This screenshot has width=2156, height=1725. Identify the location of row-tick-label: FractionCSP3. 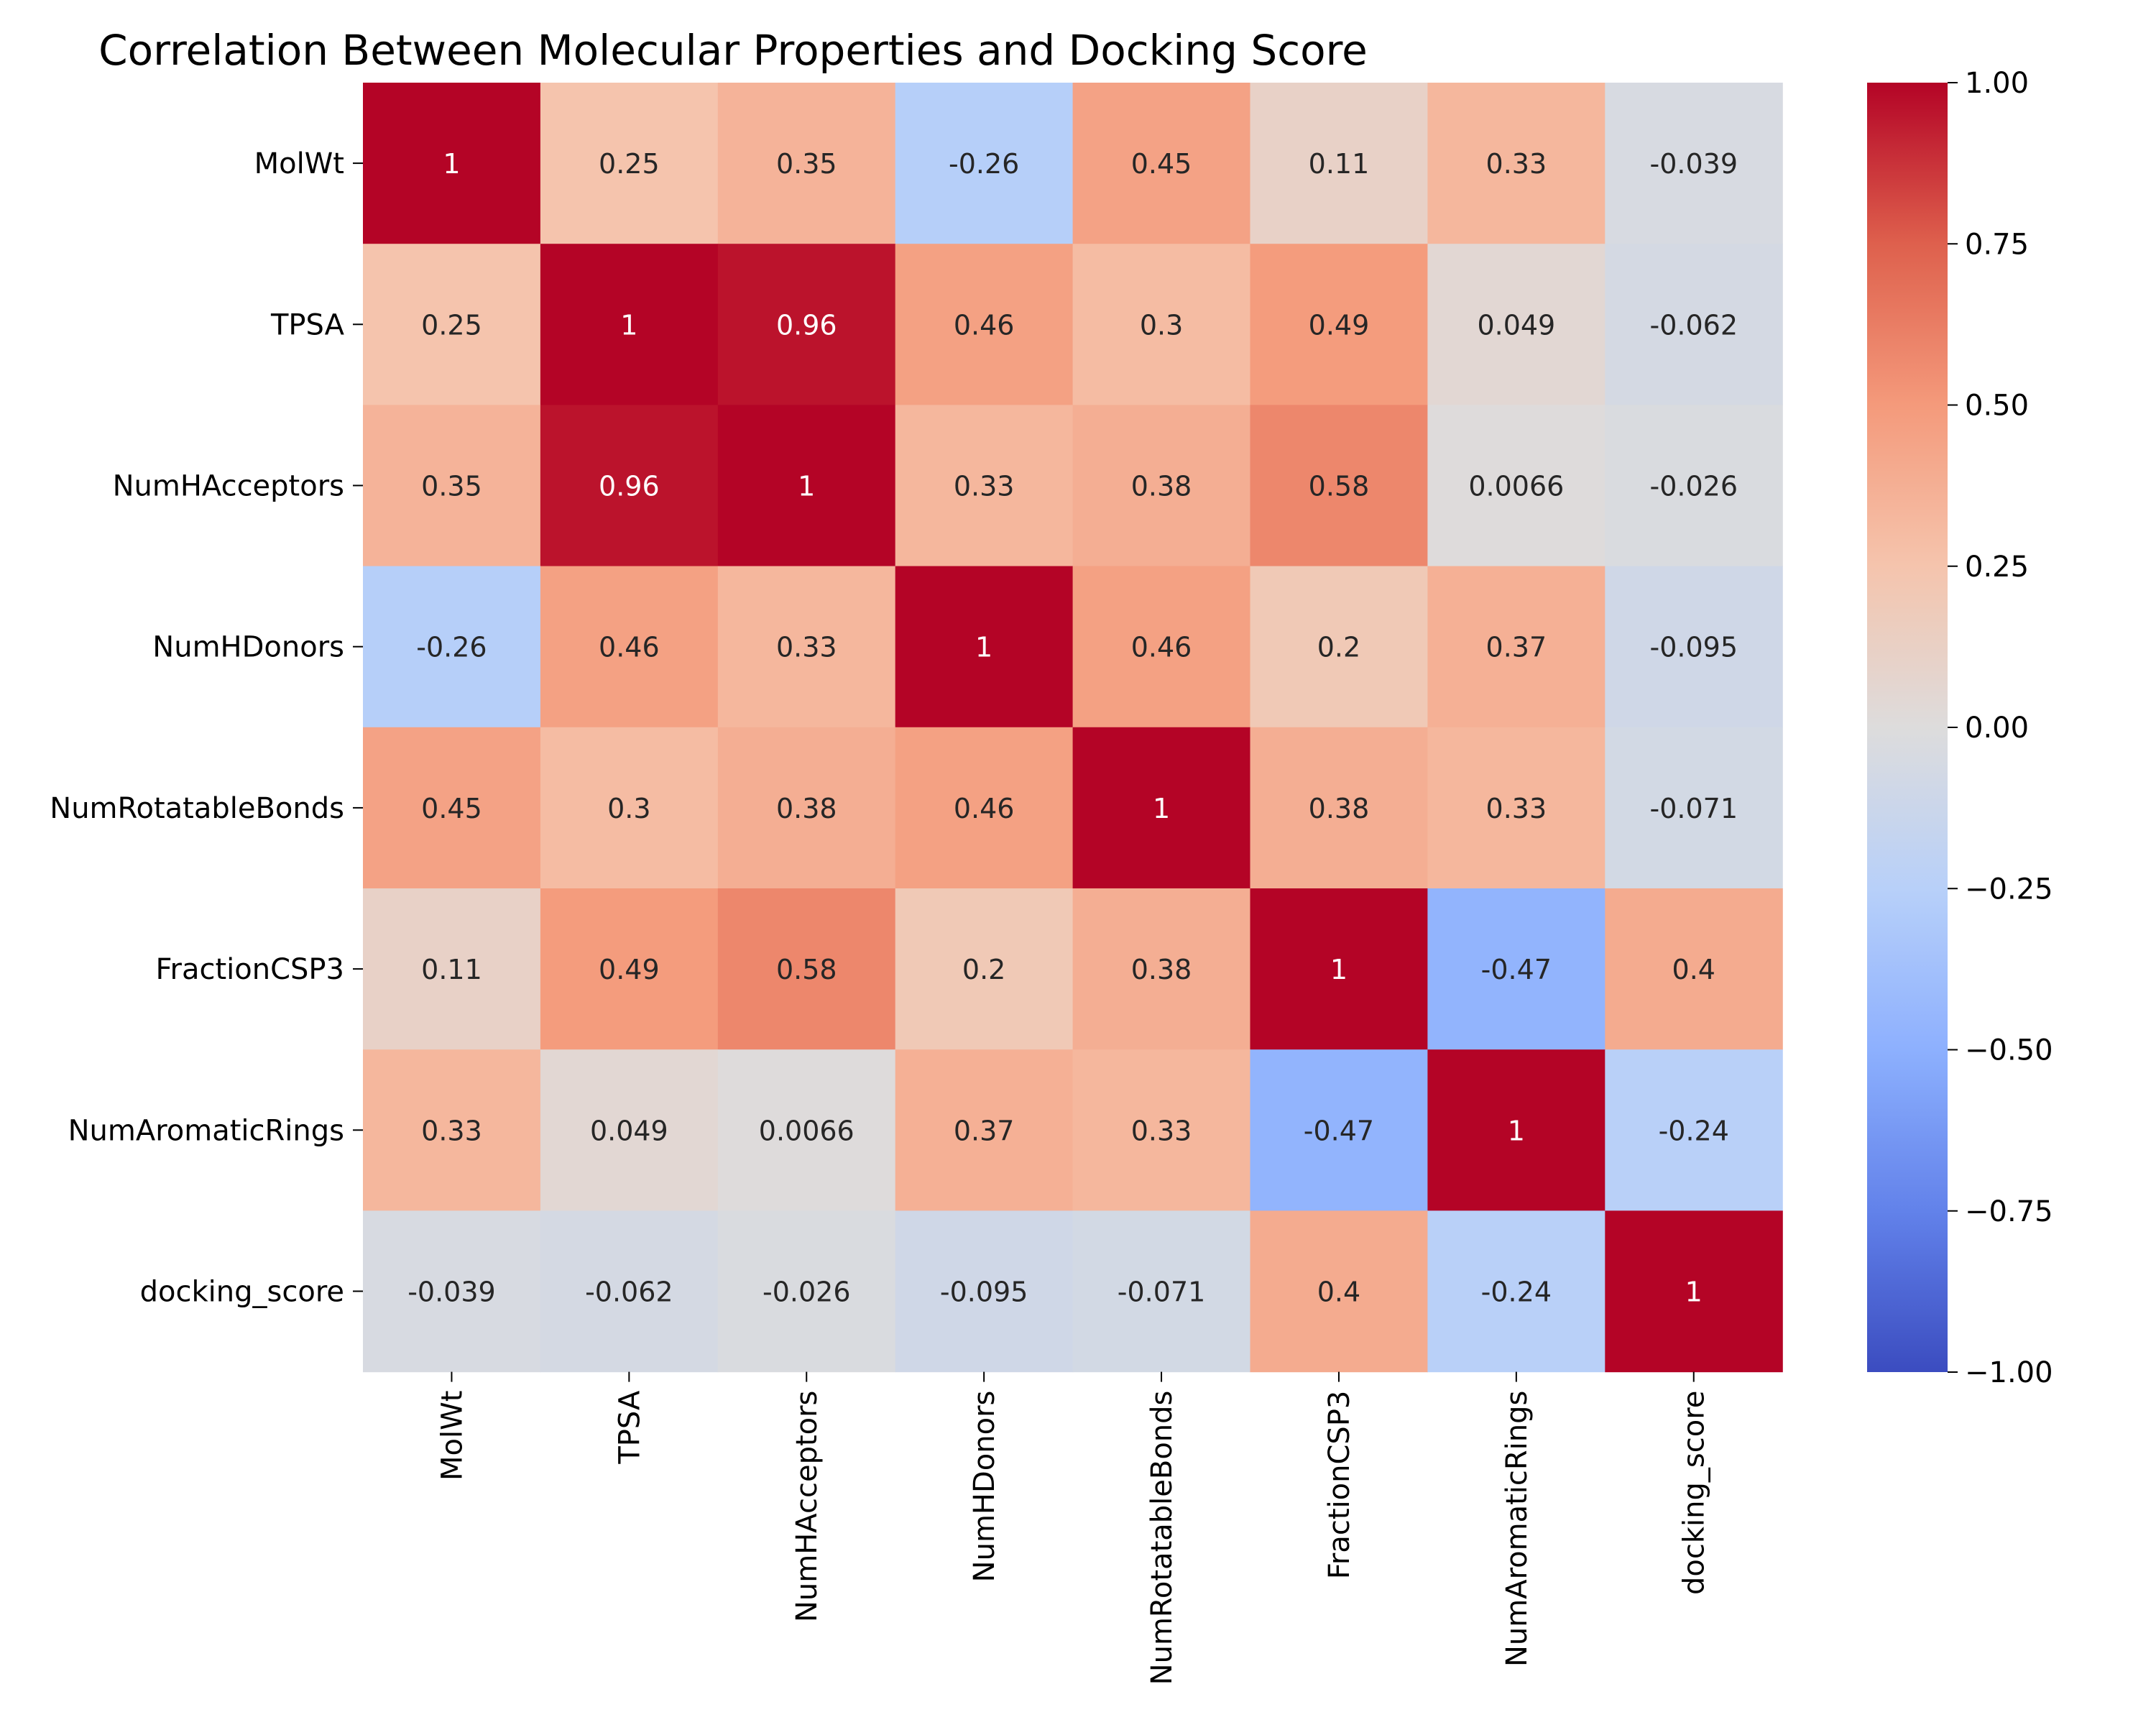
(249, 969).